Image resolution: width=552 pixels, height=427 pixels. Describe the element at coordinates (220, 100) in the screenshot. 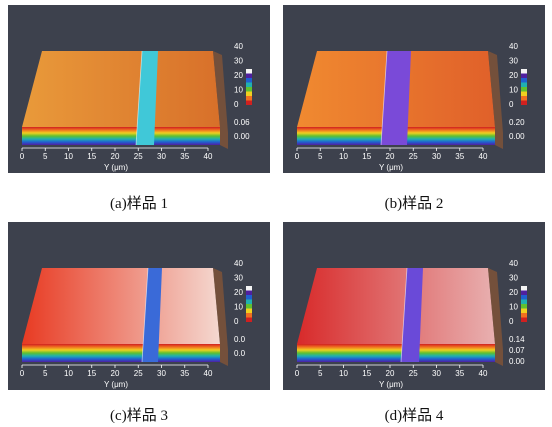

I see `slab-side` at that location.